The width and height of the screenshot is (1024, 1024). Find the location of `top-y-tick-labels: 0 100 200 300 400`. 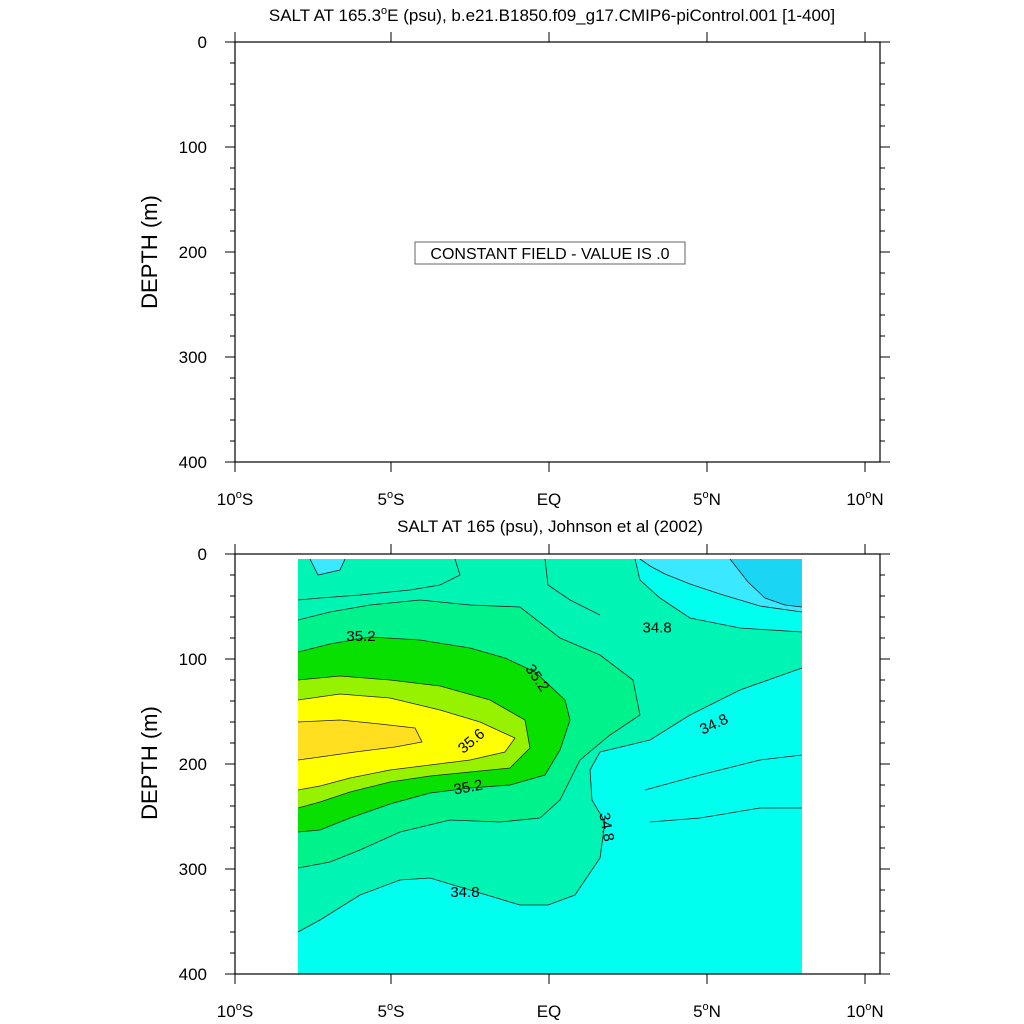

top-y-tick-labels: 0 100 200 300 400 is located at coordinates (193, 252).